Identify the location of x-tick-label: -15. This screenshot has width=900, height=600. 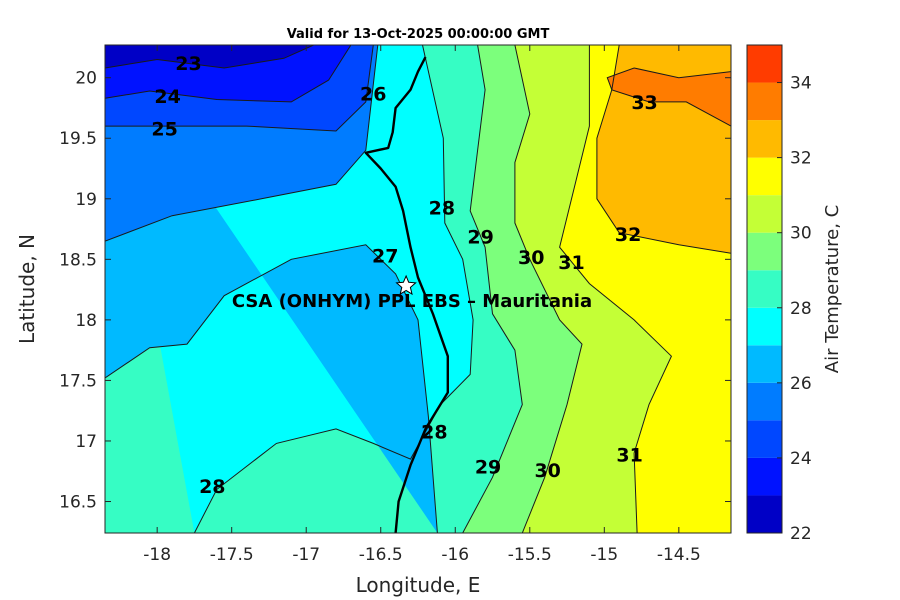
(604, 555).